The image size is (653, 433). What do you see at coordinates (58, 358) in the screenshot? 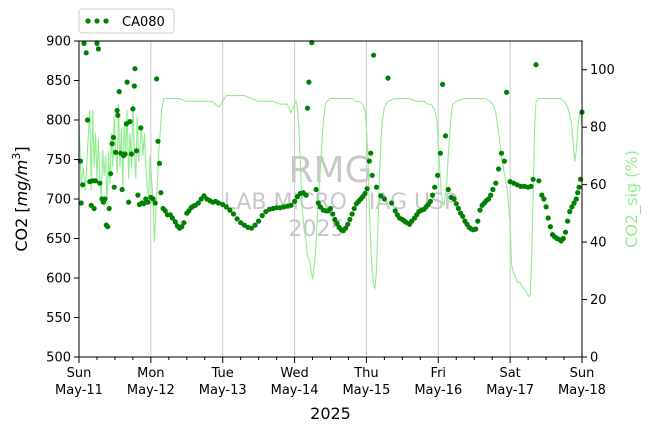
I see `left-tick-label-0: 500` at bounding box center [58, 358].